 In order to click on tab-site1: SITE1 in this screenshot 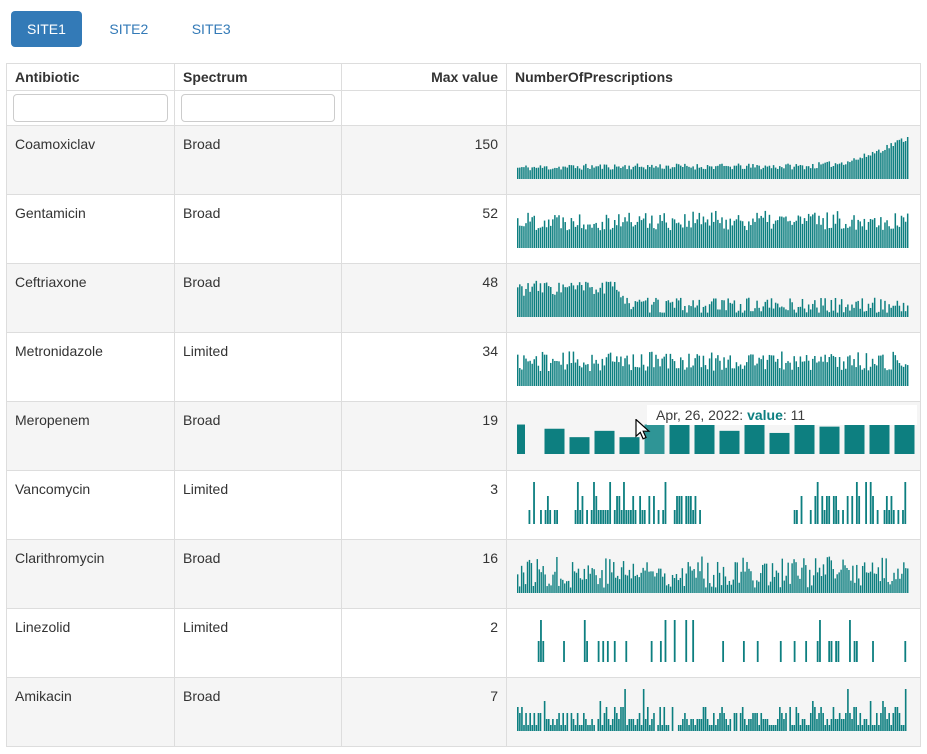, I will do `click(46, 29)`.